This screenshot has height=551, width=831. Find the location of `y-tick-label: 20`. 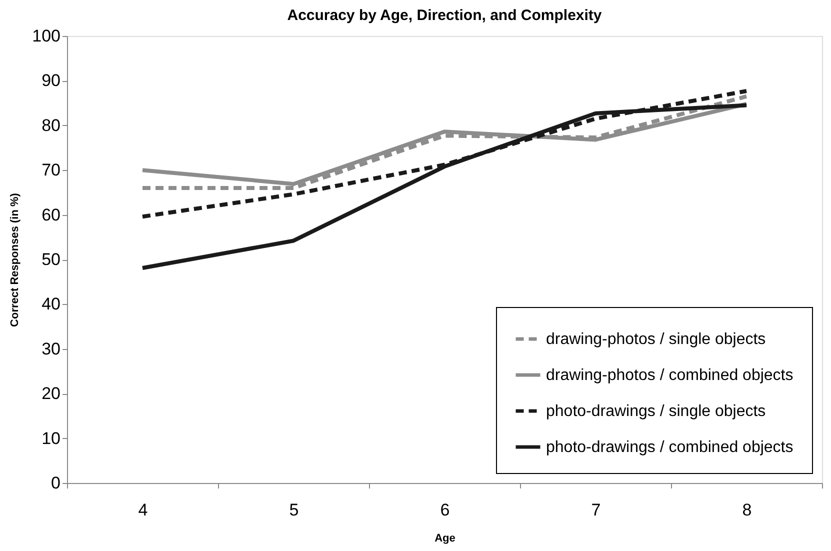

y-tick-label: 20 is located at coordinates (51, 394).